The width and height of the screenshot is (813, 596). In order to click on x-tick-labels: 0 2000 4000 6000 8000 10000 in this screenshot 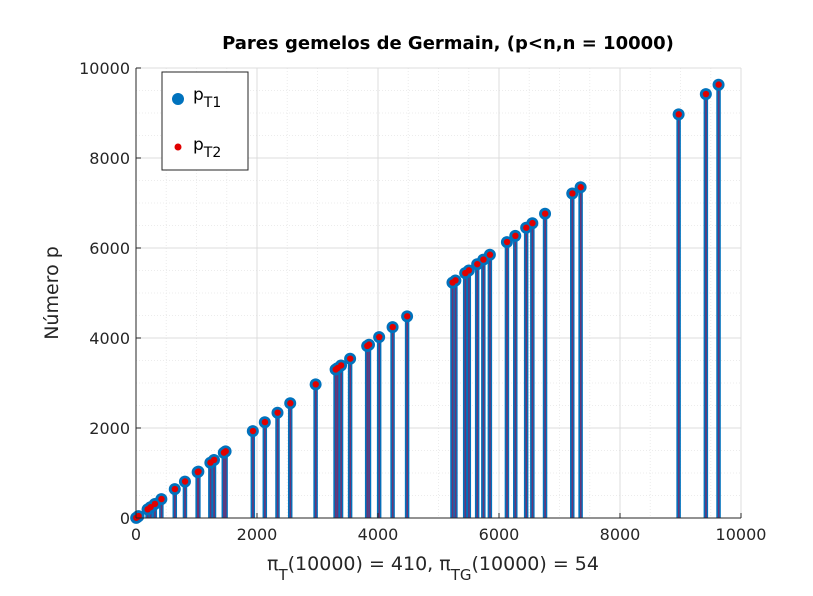, I will do `click(449, 528)`.